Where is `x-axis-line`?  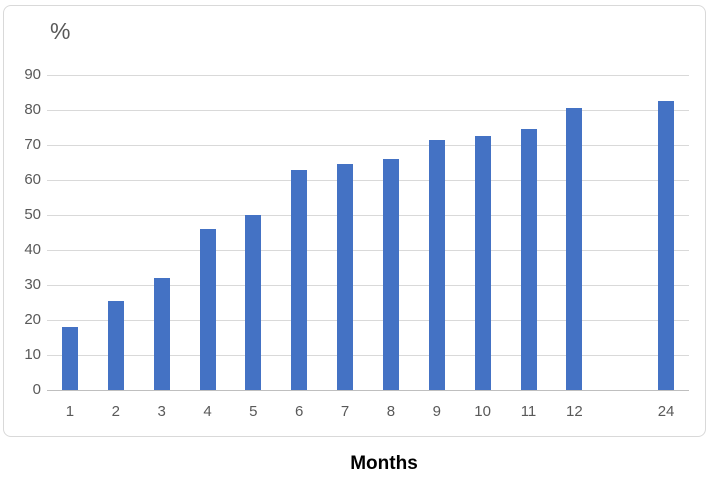 x-axis-line is located at coordinates (368, 390).